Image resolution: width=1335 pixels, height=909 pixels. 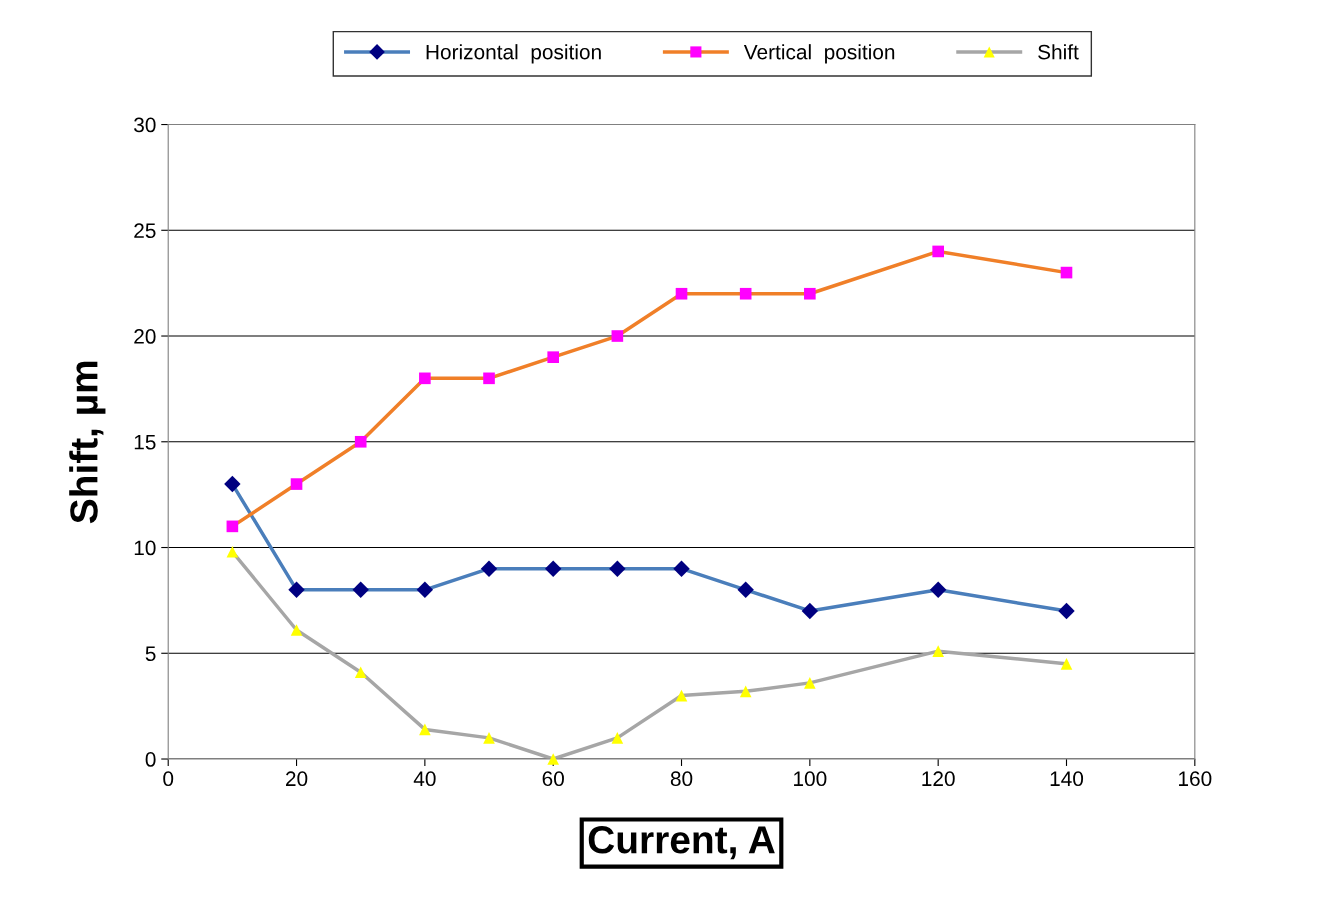 I want to click on y-tick-label: 30, so click(x=145, y=125).